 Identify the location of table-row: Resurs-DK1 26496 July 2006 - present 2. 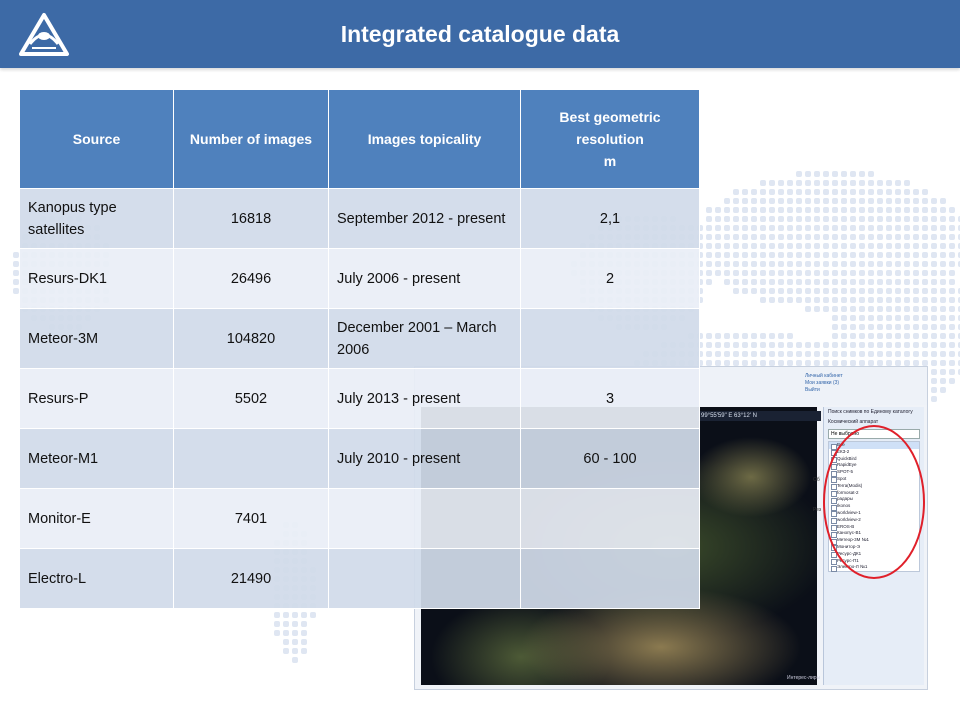
(359, 278).